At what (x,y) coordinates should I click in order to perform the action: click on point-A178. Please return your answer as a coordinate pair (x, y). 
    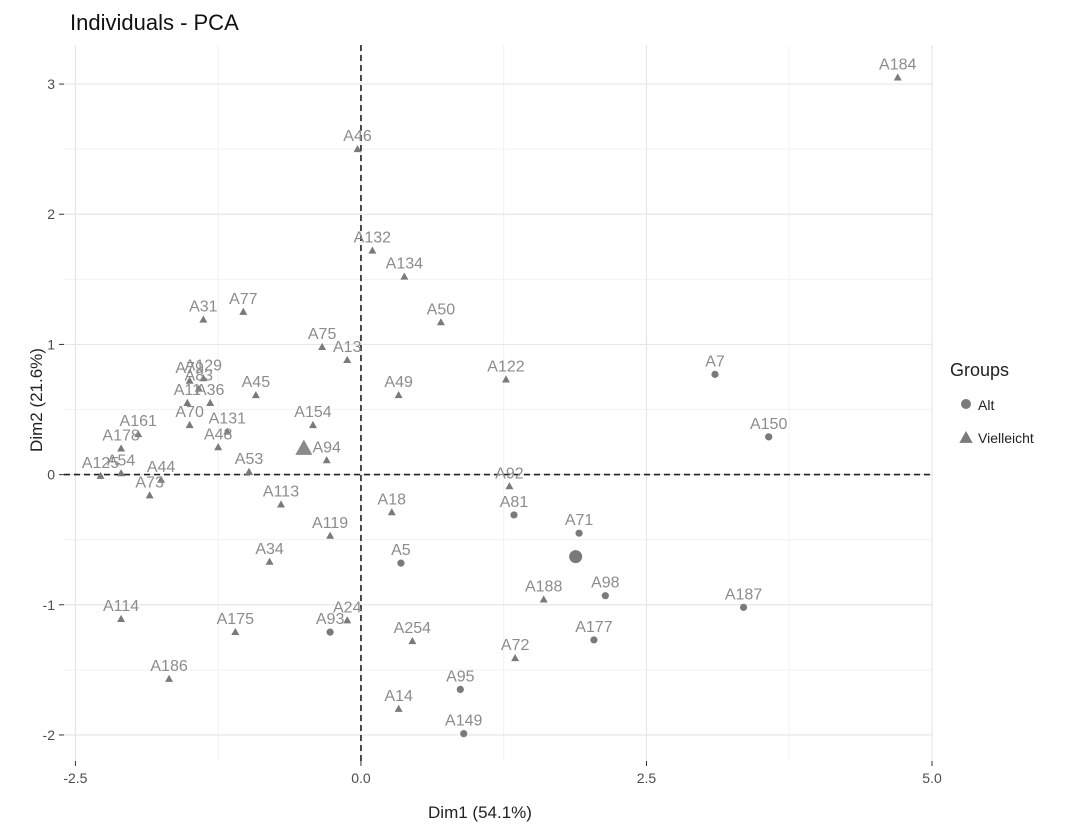
    Looking at the image, I should click on (121, 448).